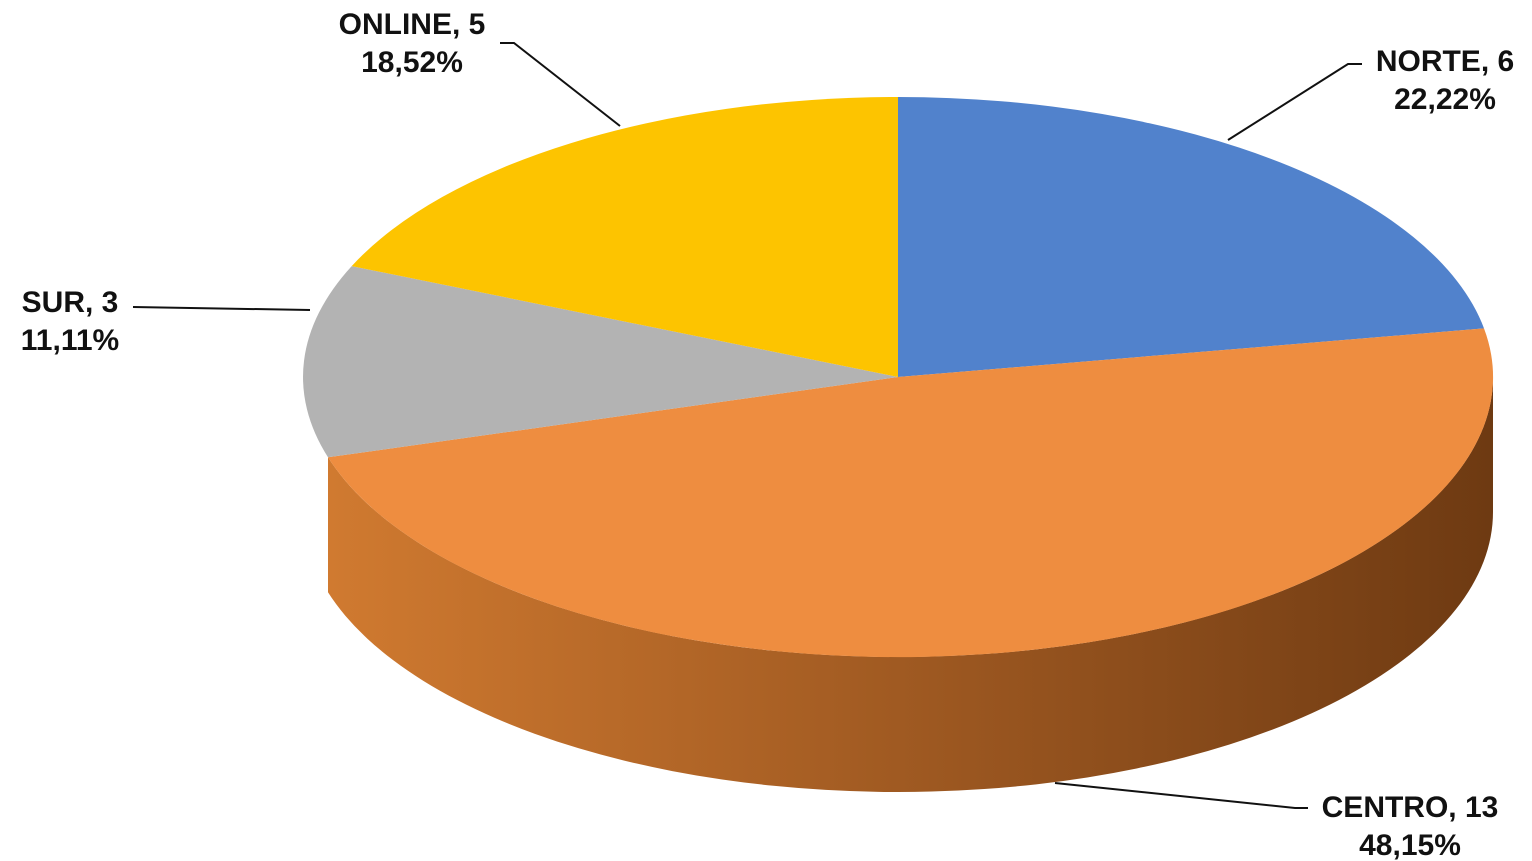 Image resolution: width=1532 pixels, height=861 pixels. I want to click on data-label-norte: NORTE, 6, so click(1445, 61).